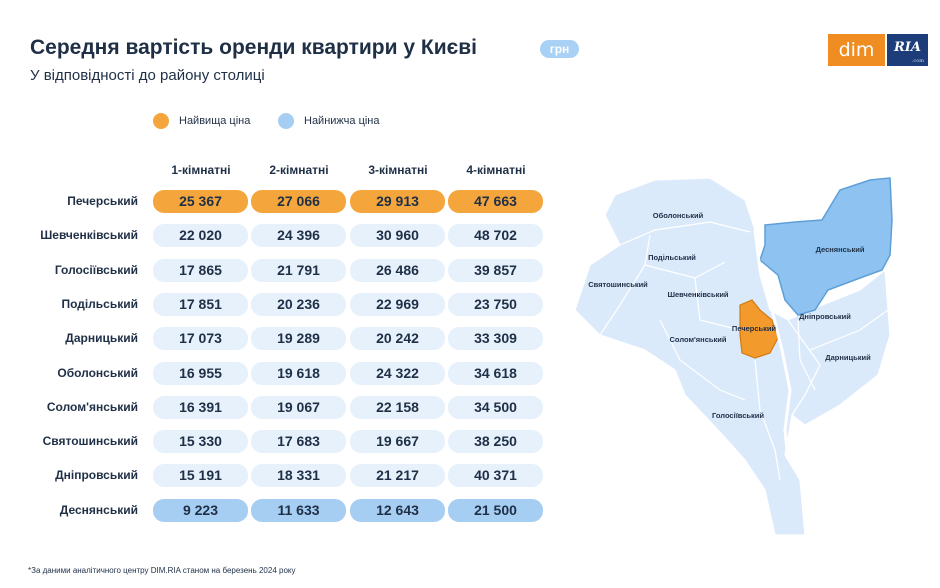 The image size is (940, 588). I want to click on price-cell: 30 960, so click(397, 235).